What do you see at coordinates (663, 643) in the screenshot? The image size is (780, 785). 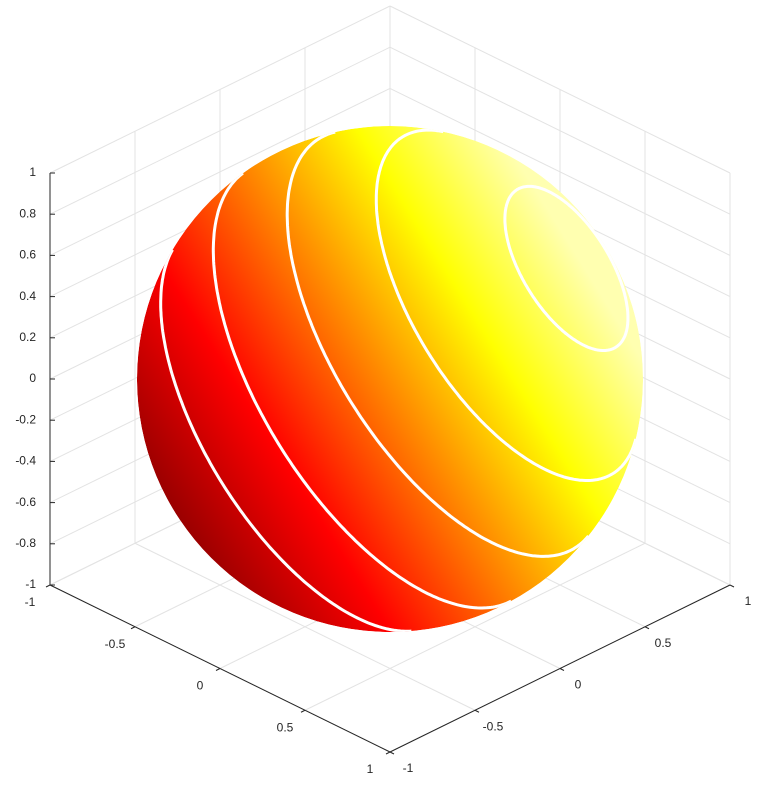 I see `y-tick-label: 0.5` at bounding box center [663, 643].